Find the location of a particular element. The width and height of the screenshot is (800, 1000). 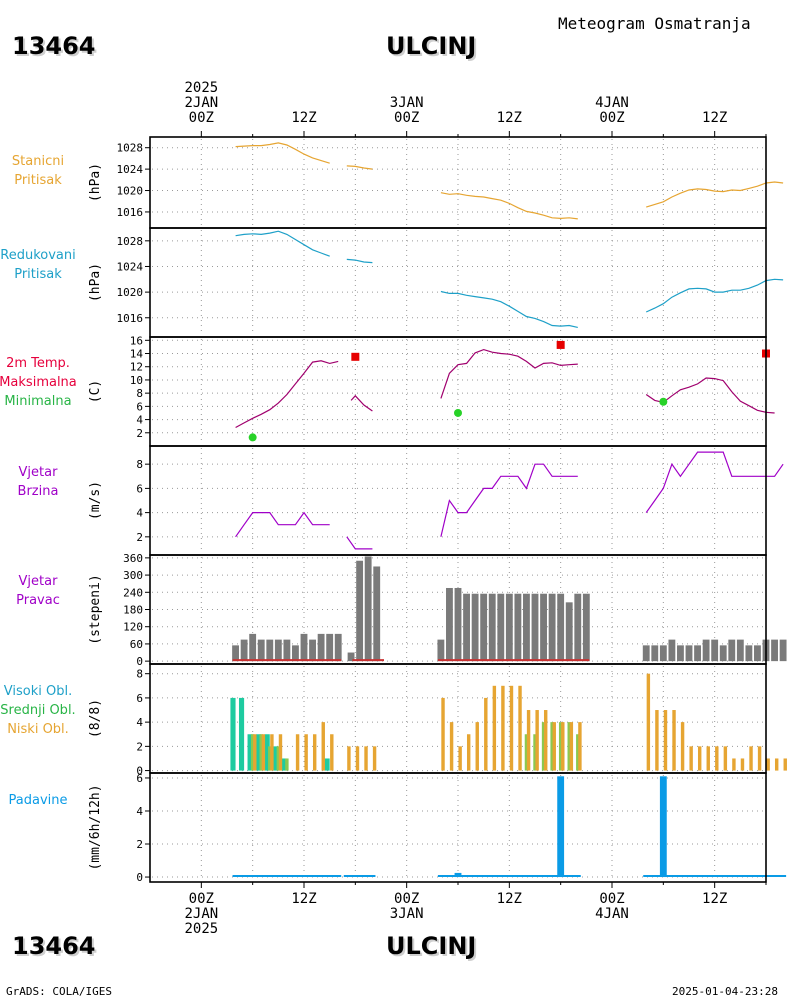

y-tick-label: 10 is located at coordinates (136, 380).